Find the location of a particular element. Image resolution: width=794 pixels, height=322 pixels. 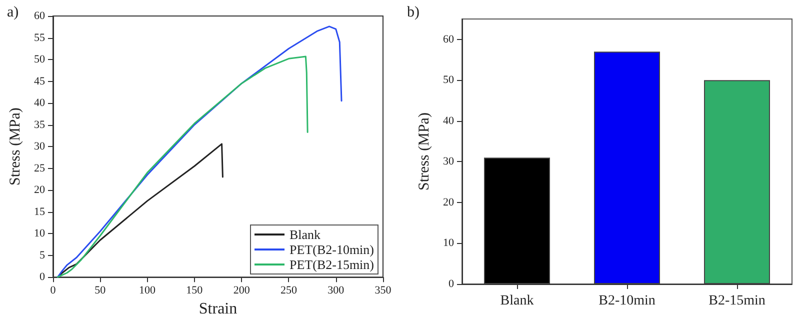

chart-title: a) is located at coordinates (13, 12).